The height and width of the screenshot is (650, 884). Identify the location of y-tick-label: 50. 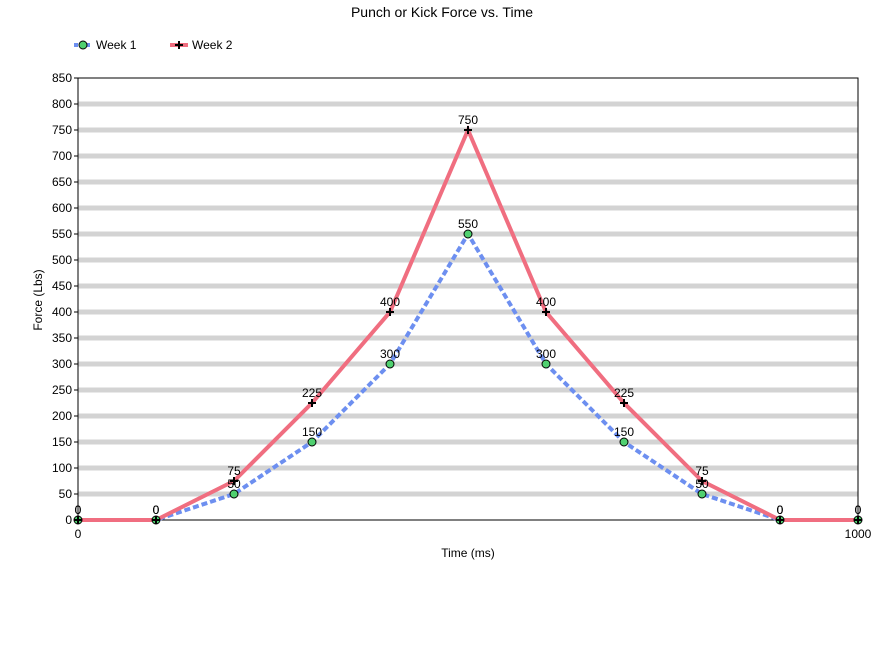
(66, 494).